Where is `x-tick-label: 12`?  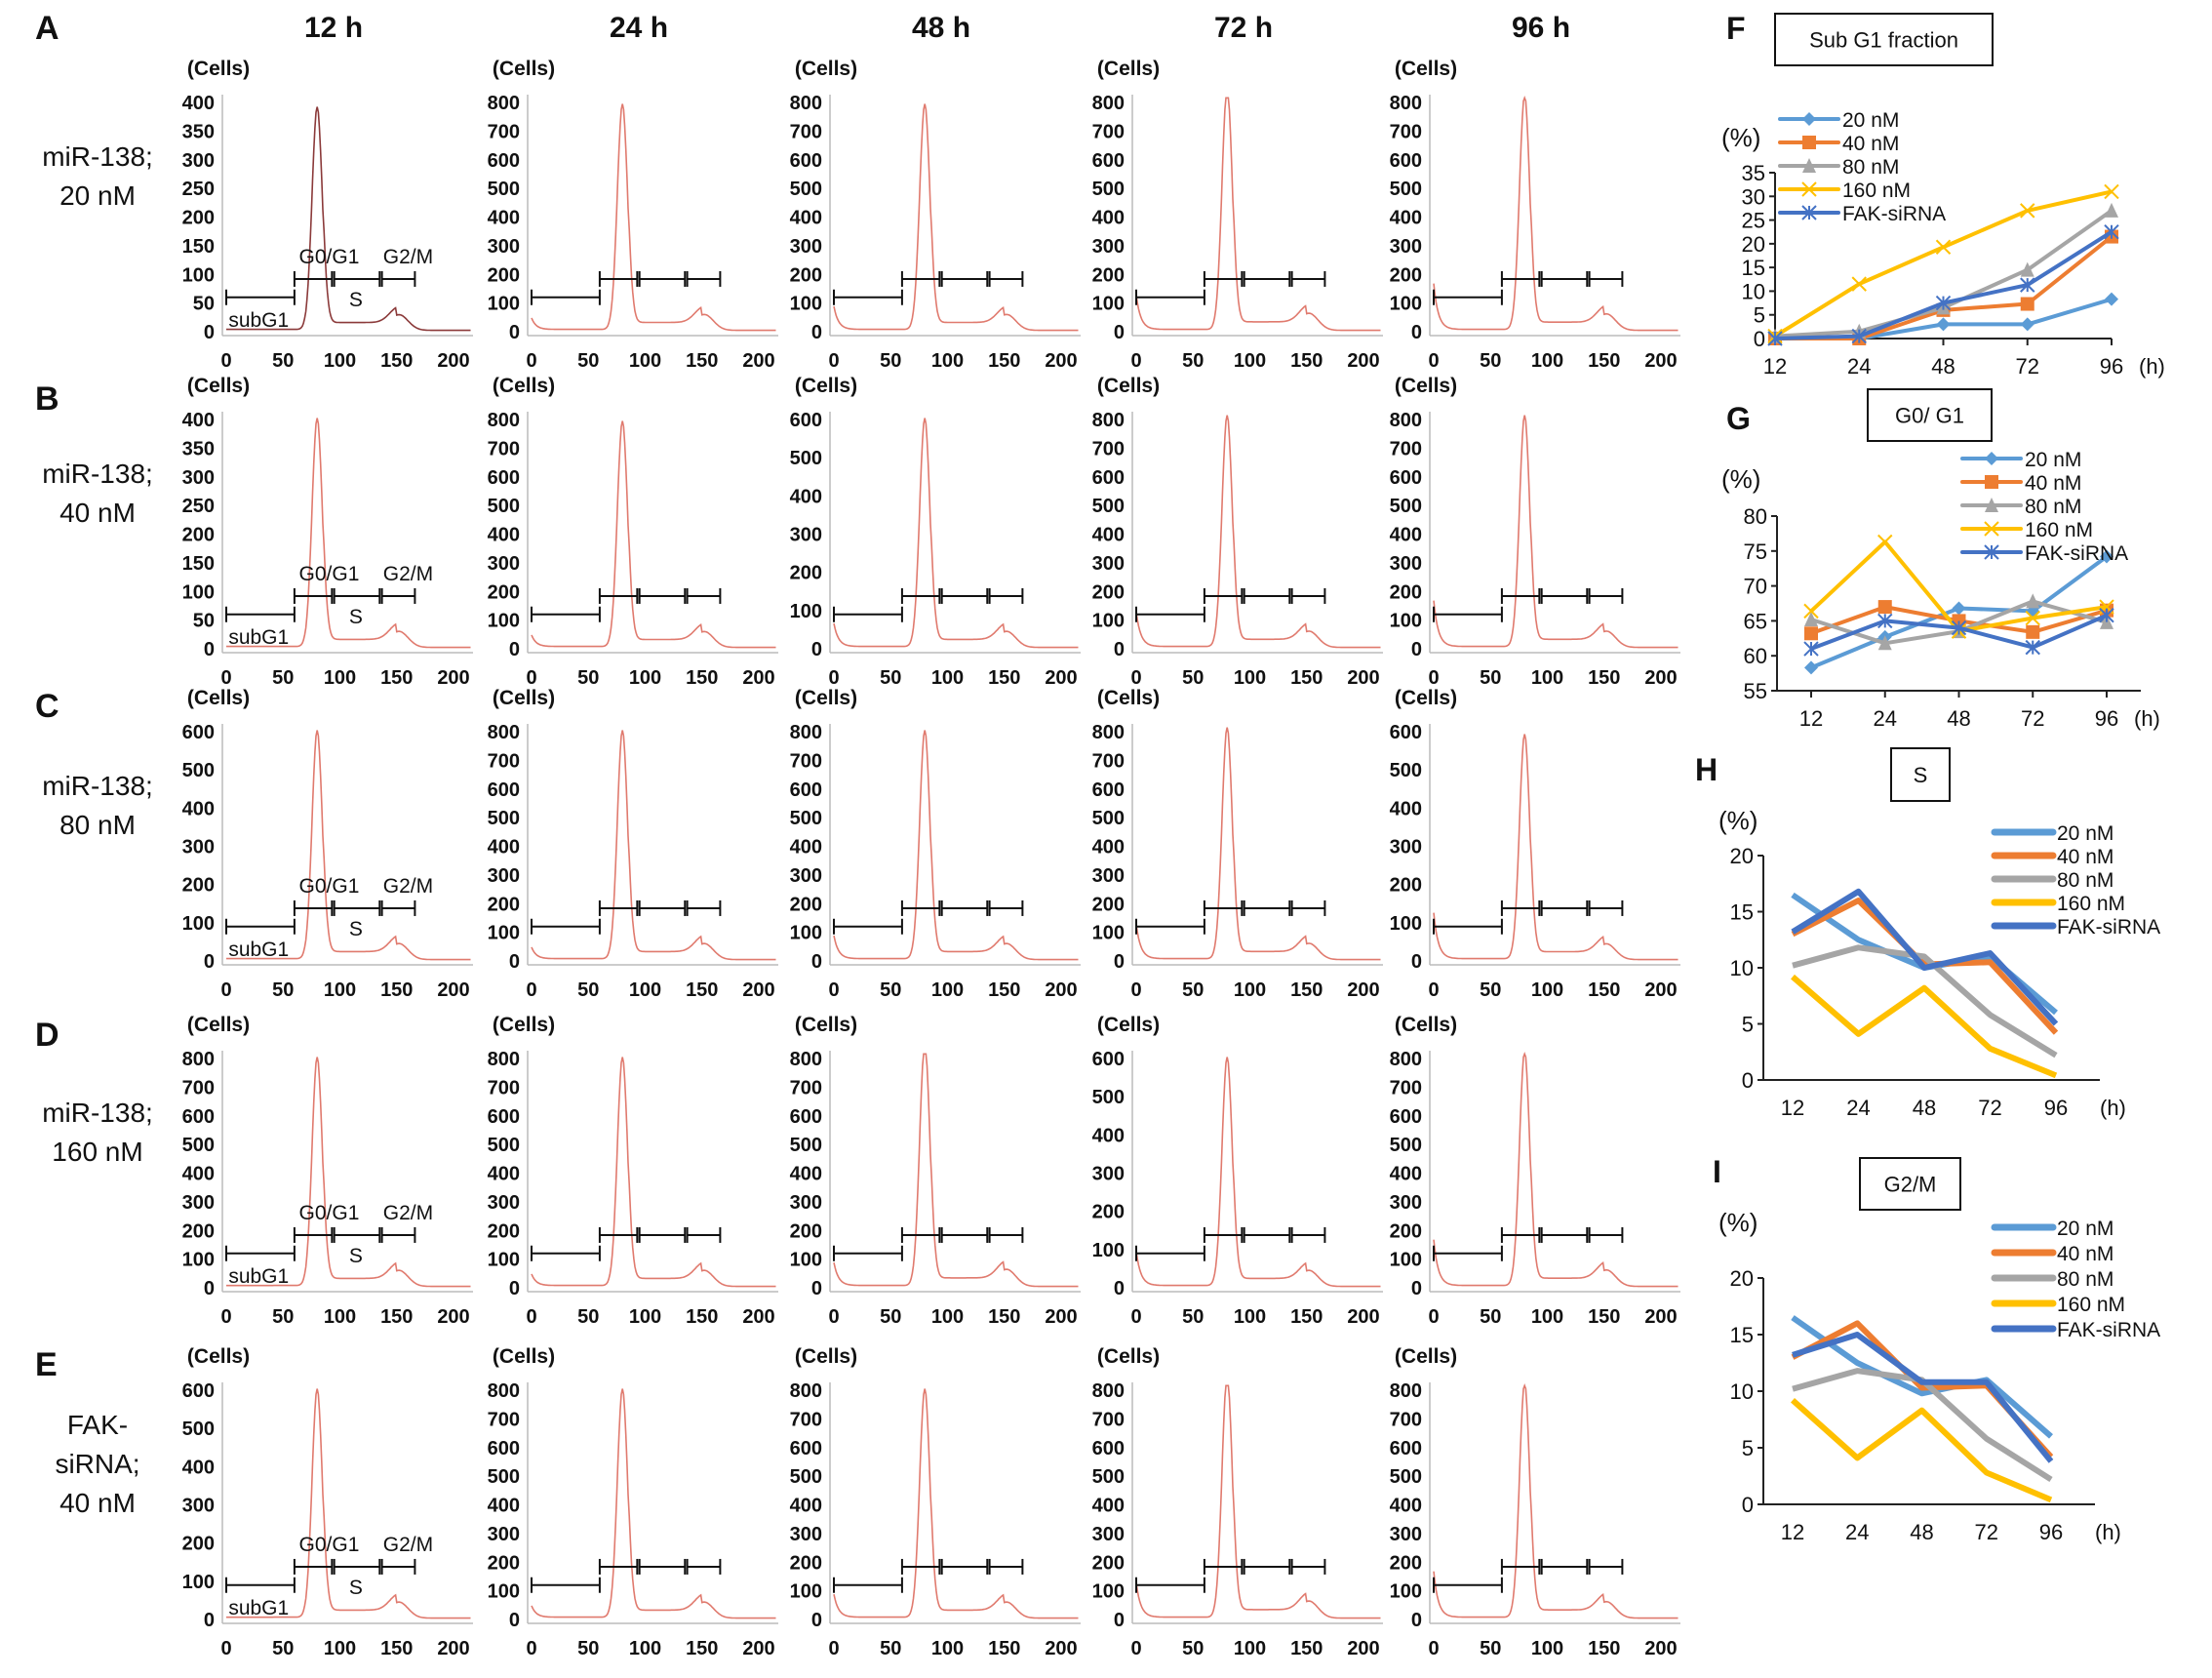
x-tick-label: 12 is located at coordinates (1792, 1532).